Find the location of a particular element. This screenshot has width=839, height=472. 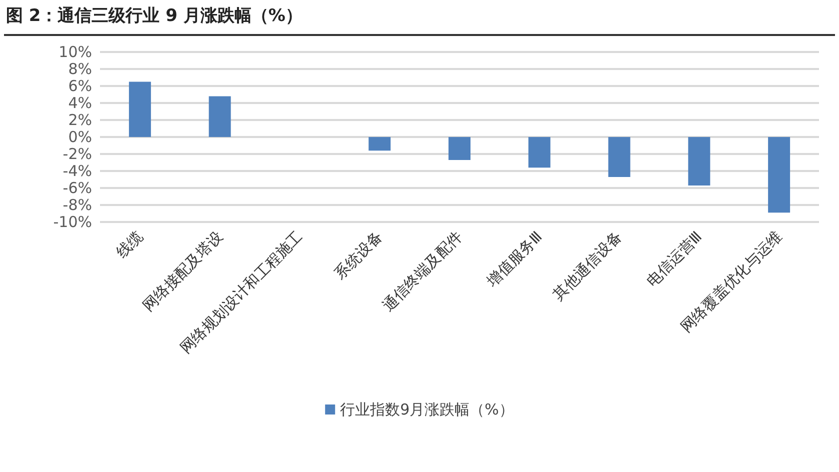

y-tick-label: -10% is located at coordinates (72, 222).